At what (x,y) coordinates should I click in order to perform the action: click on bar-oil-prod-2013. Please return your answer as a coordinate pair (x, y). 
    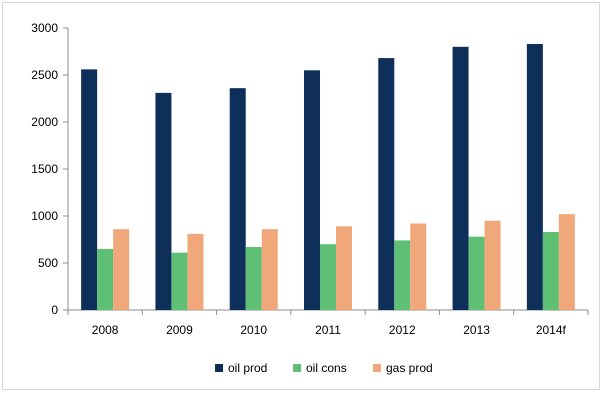
    Looking at the image, I should click on (460, 178).